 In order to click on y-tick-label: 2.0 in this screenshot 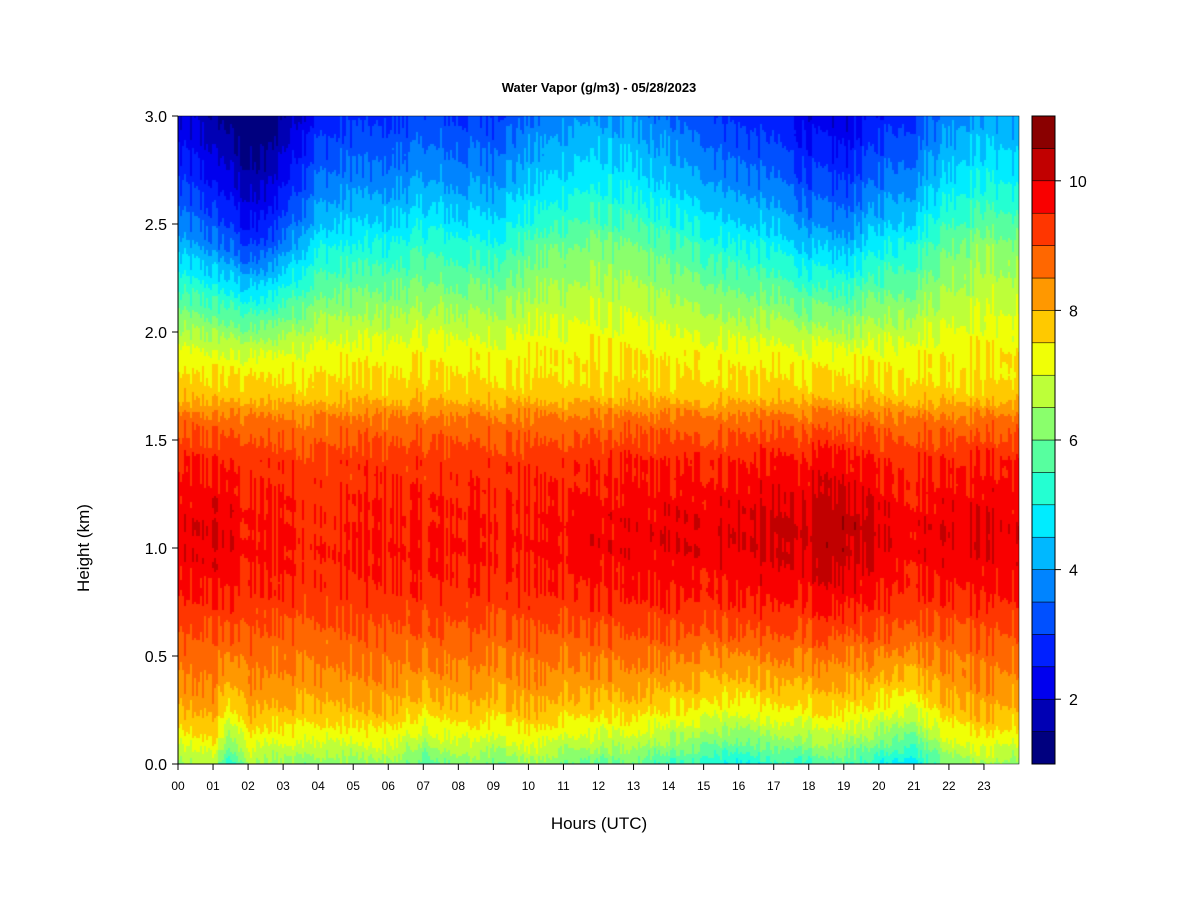, I will do `click(156, 333)`.